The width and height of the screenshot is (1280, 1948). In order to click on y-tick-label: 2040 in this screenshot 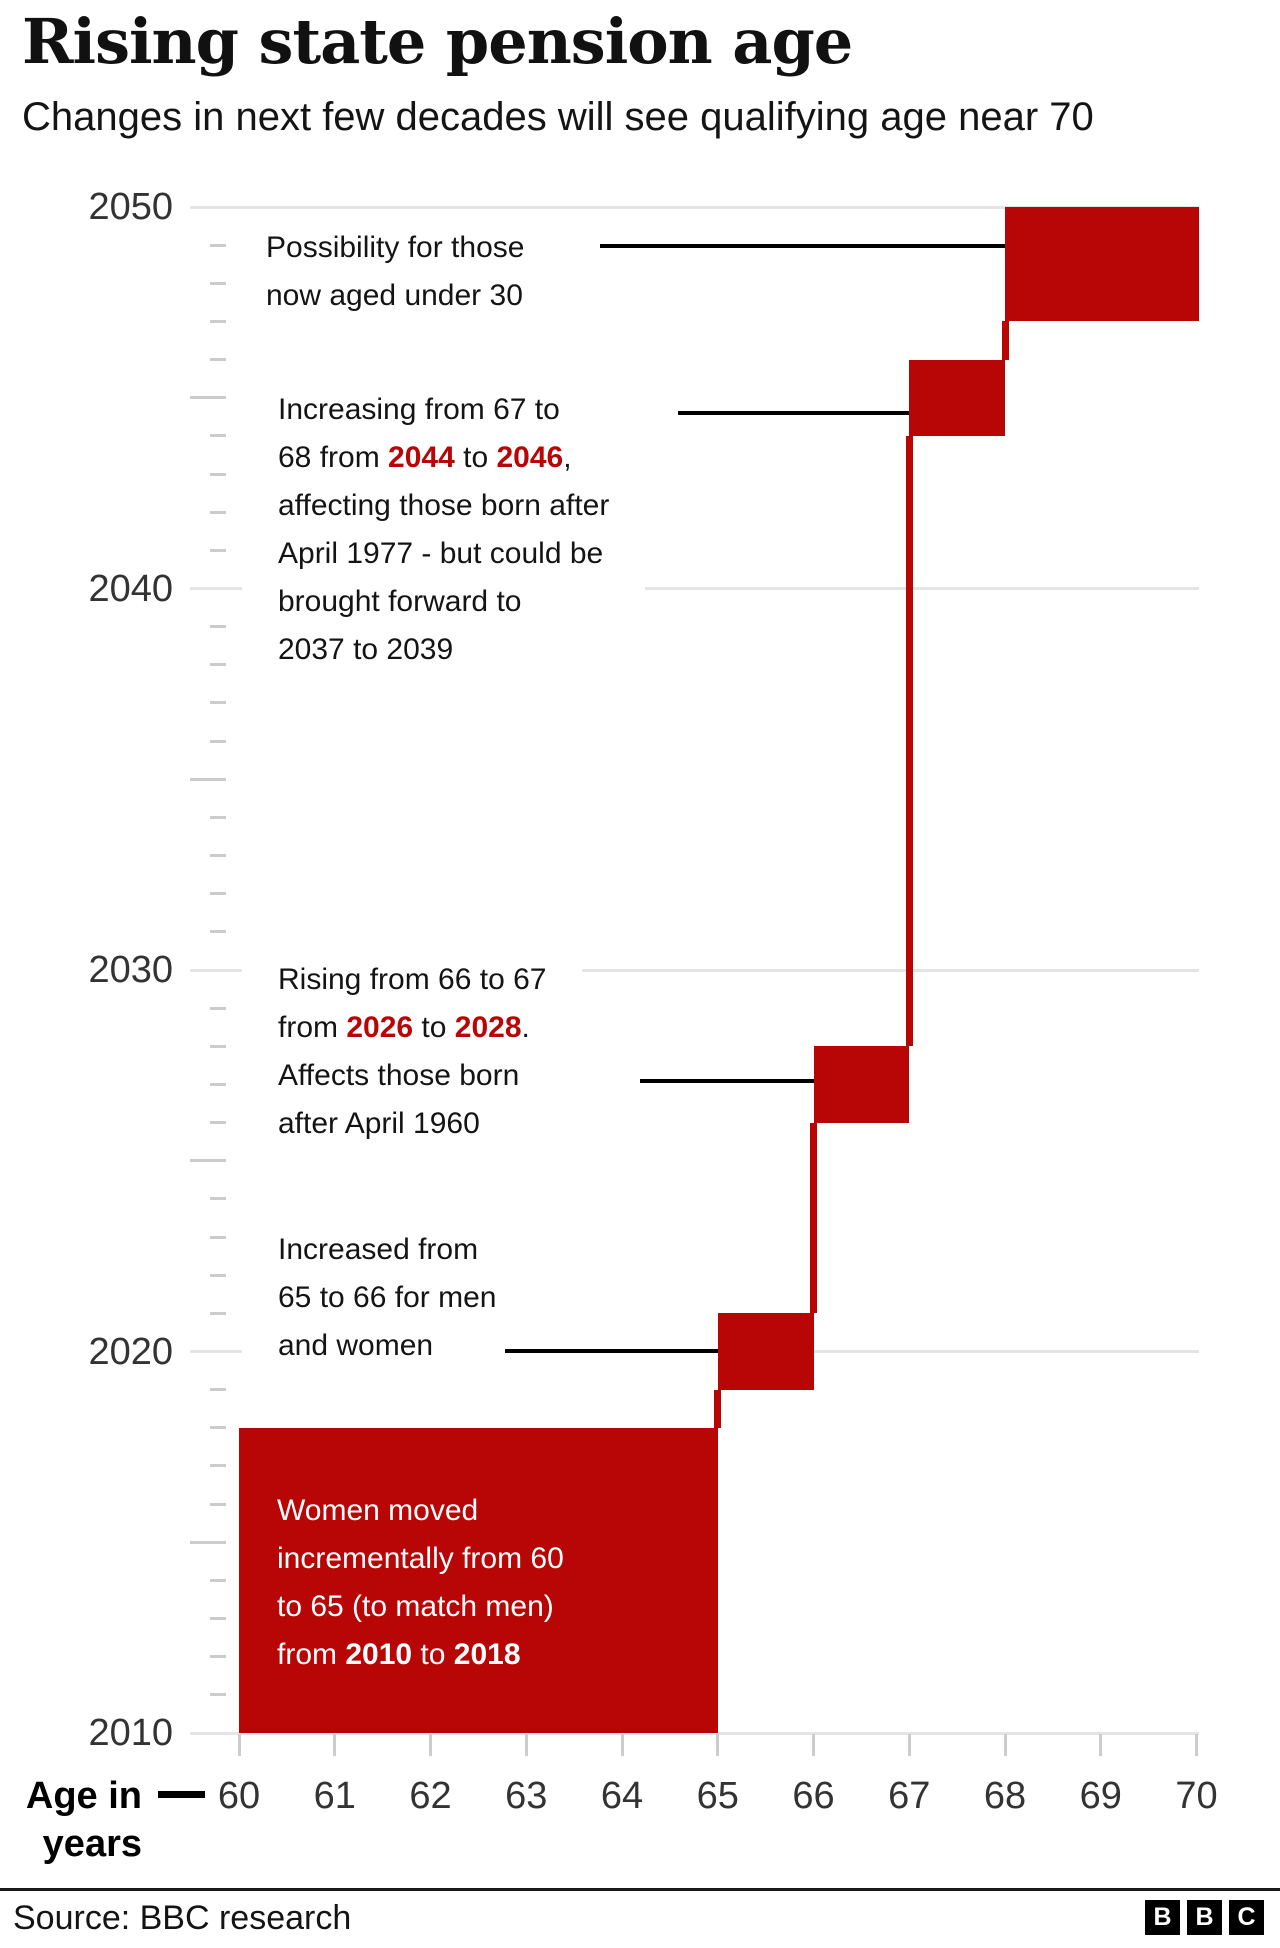, I will do `click(130, 588)`.